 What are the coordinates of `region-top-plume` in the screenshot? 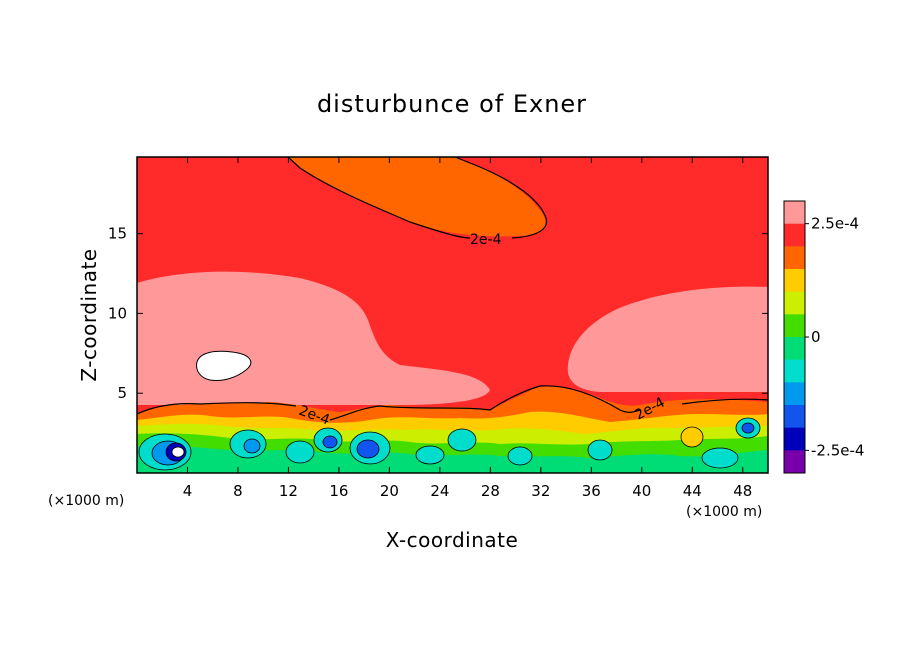 It's located at (417, 197).